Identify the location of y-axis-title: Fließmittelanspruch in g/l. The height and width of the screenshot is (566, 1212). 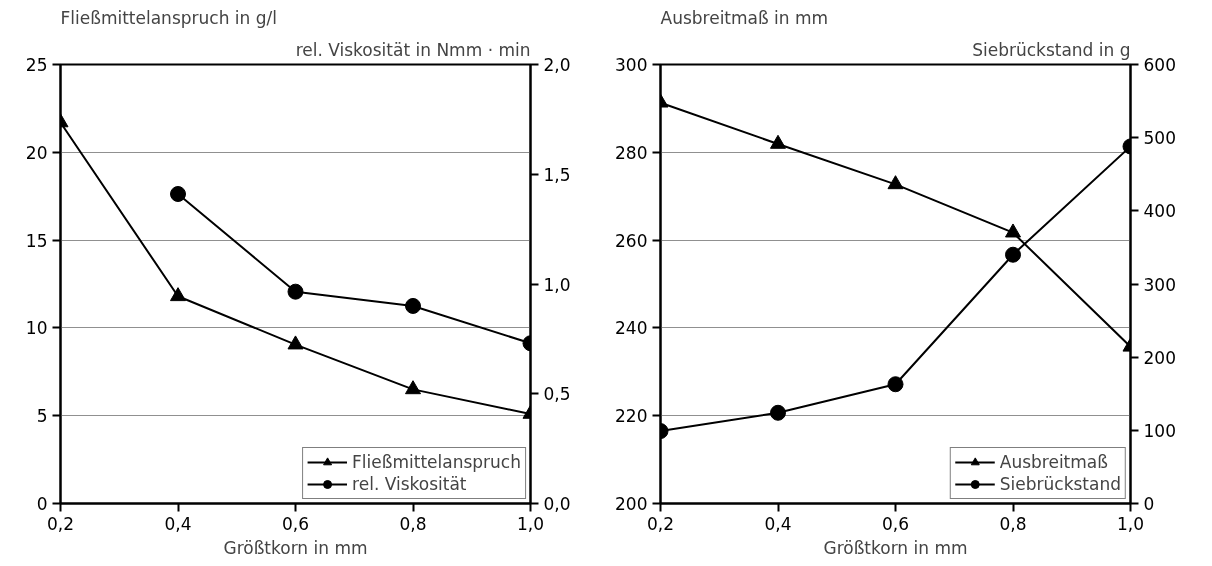
(168, 17).